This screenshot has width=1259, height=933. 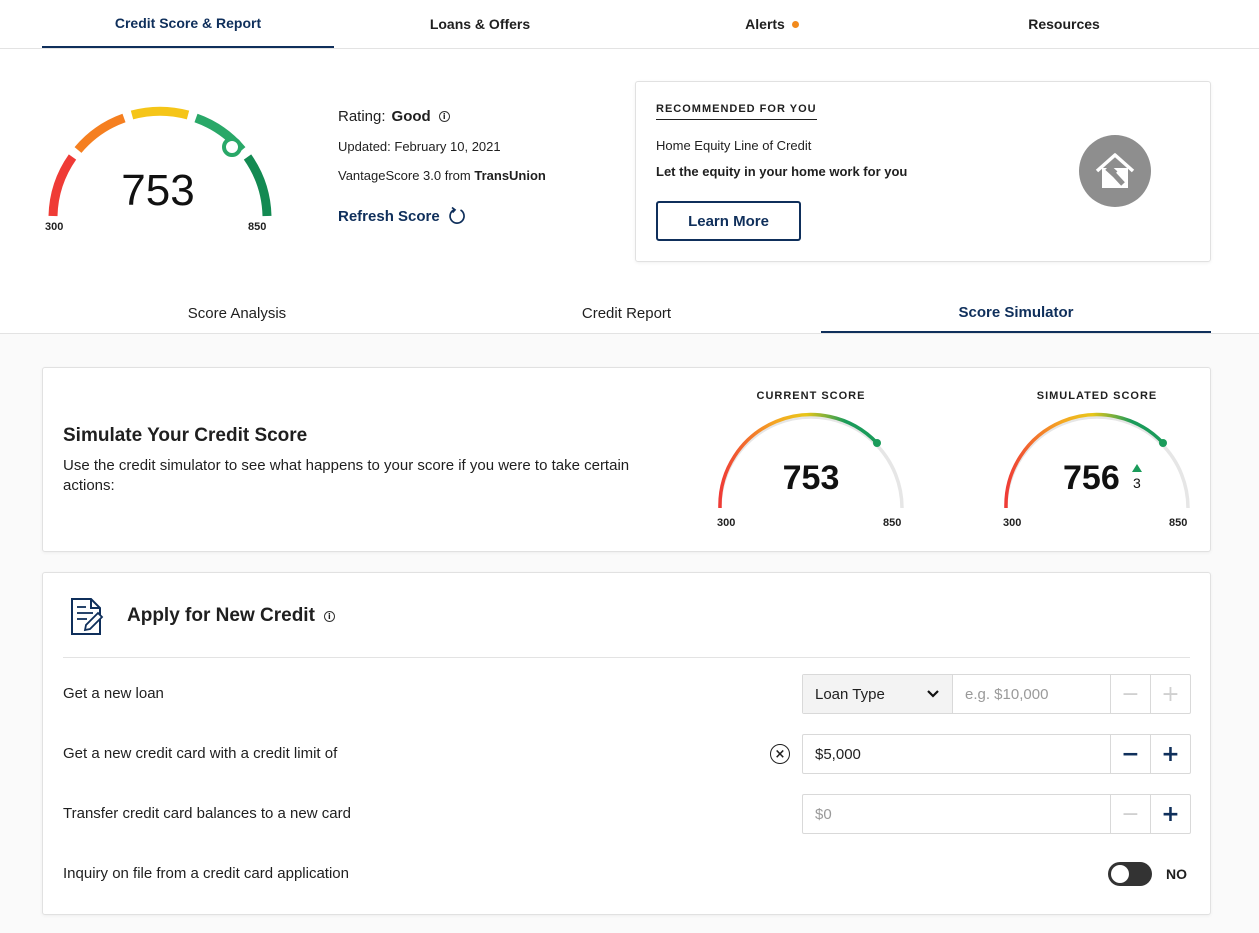 What do you see at coordinates (185, 435) in the screenshot?
I see `simulator-title: Simulate Your Credit Score` at bounding box center [185, 435].